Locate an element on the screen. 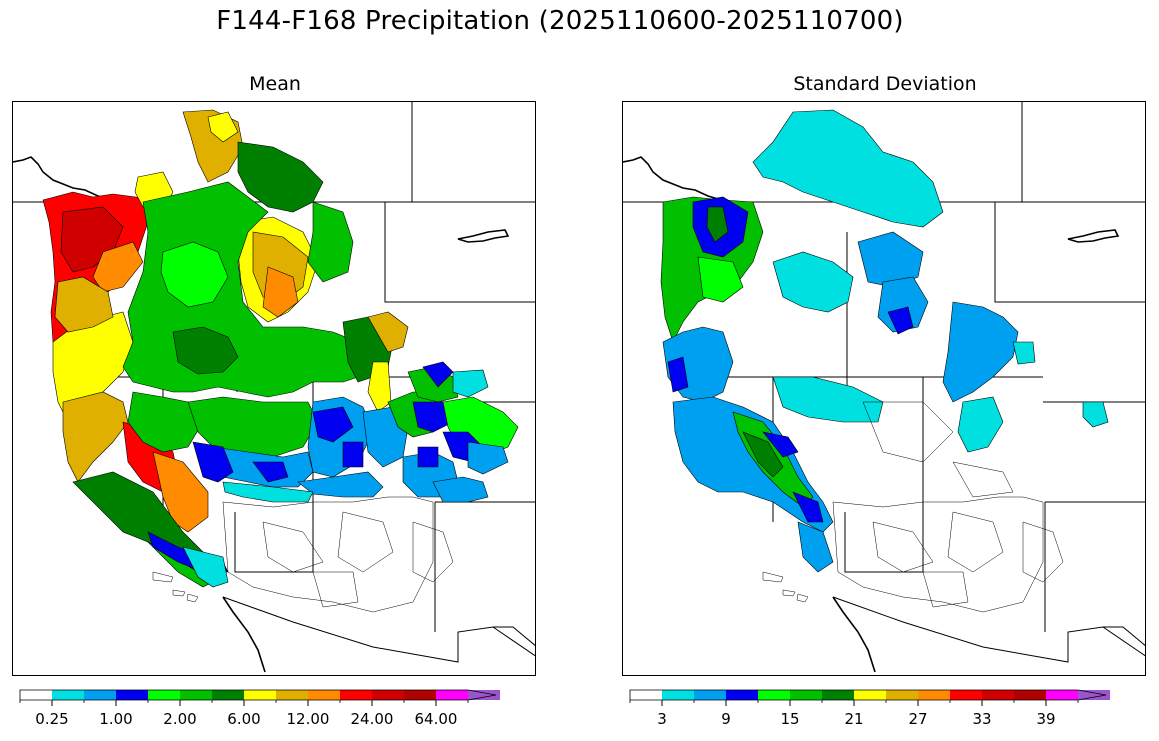 The width and height of the screenshot is (1159, 741). mean-panel-title: Mean is located at coordinates (275, 84).